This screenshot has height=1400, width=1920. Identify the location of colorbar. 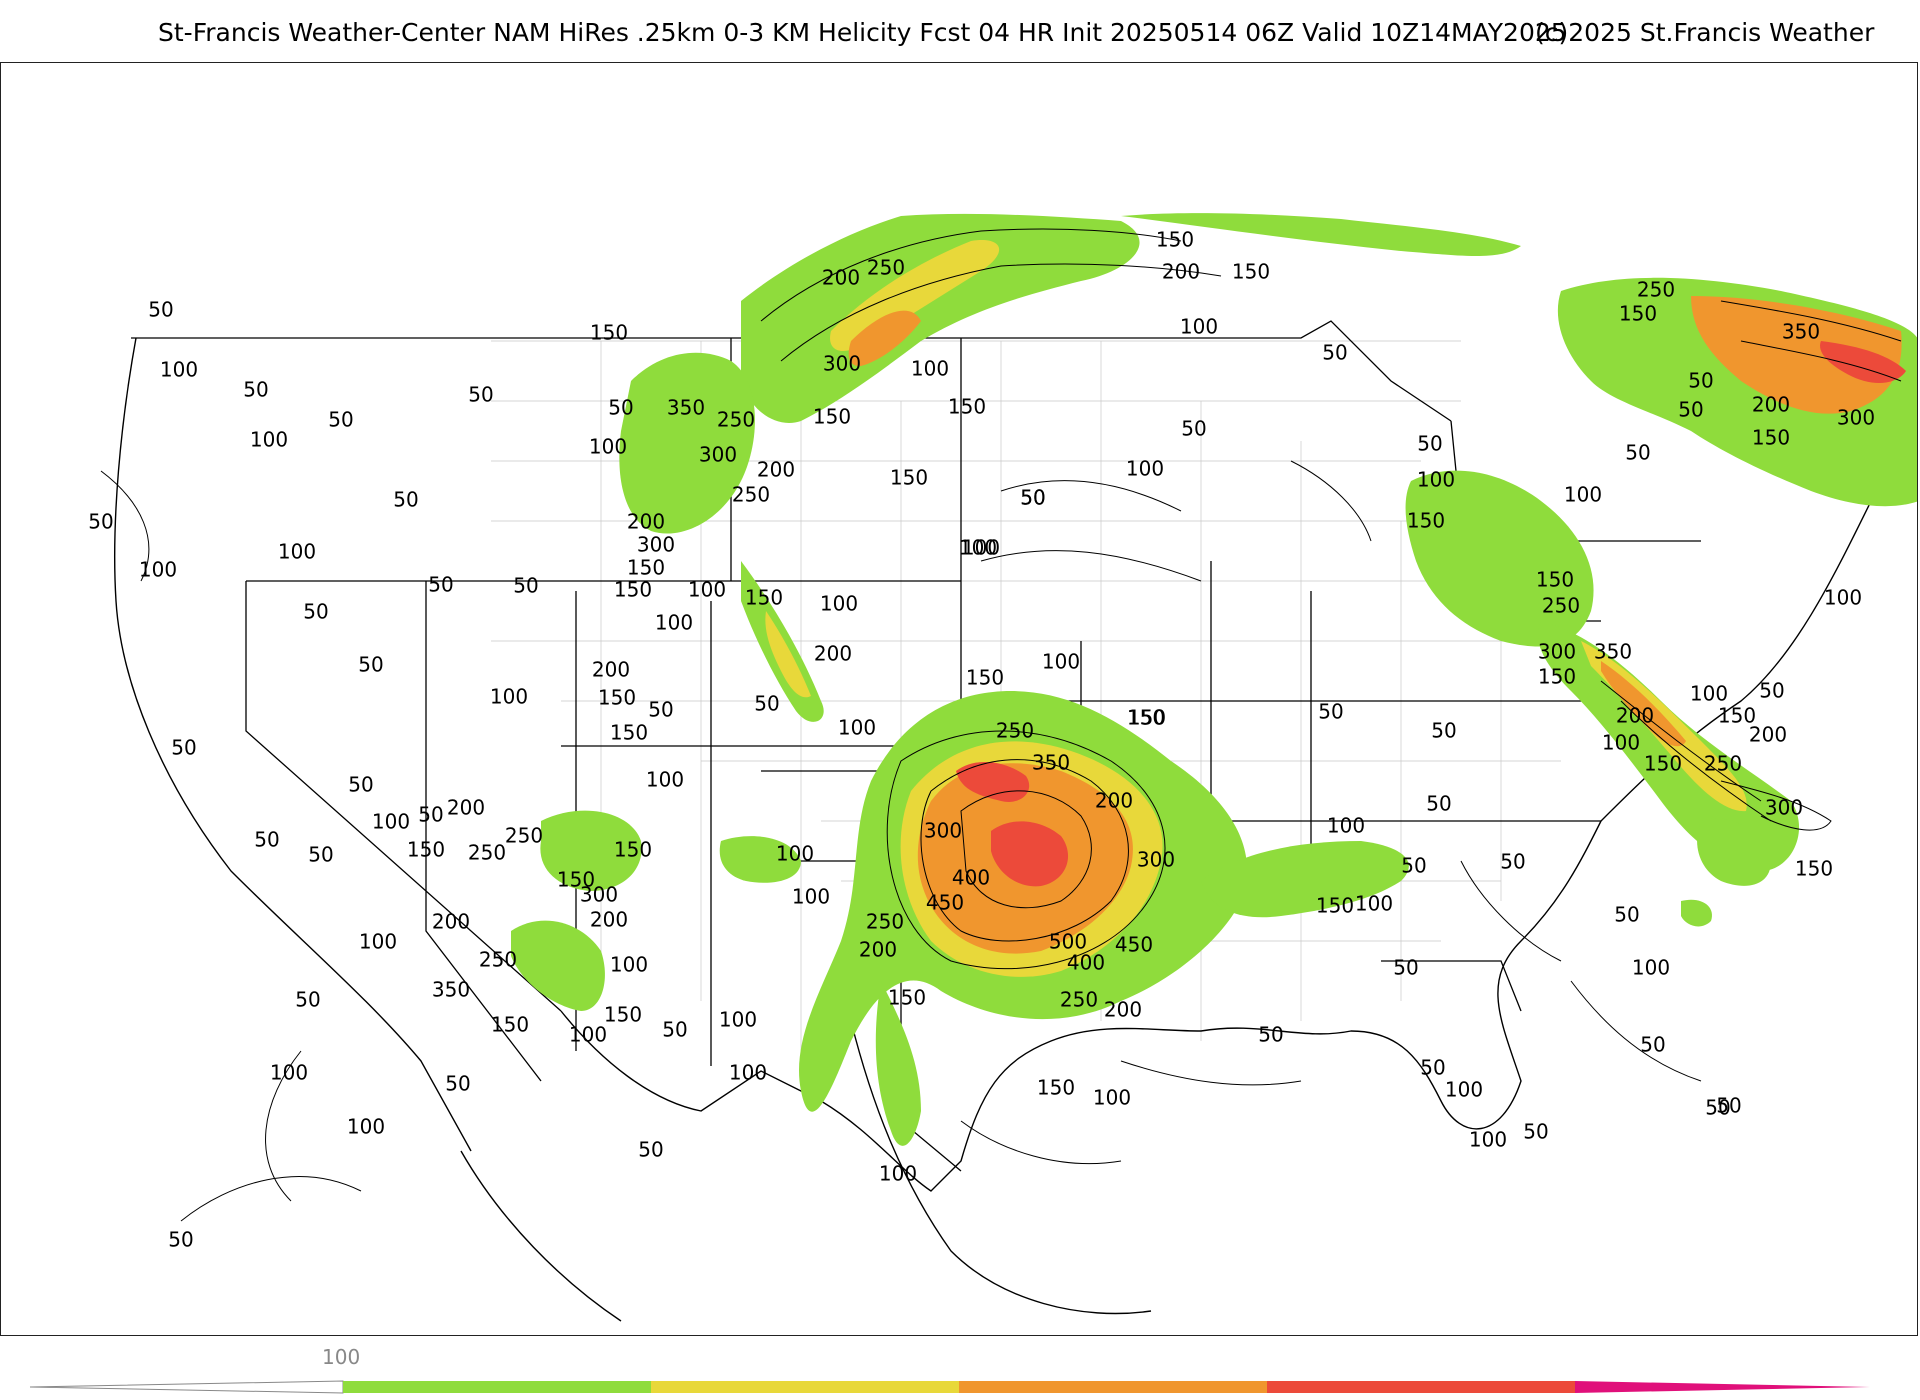
(949, 1387).